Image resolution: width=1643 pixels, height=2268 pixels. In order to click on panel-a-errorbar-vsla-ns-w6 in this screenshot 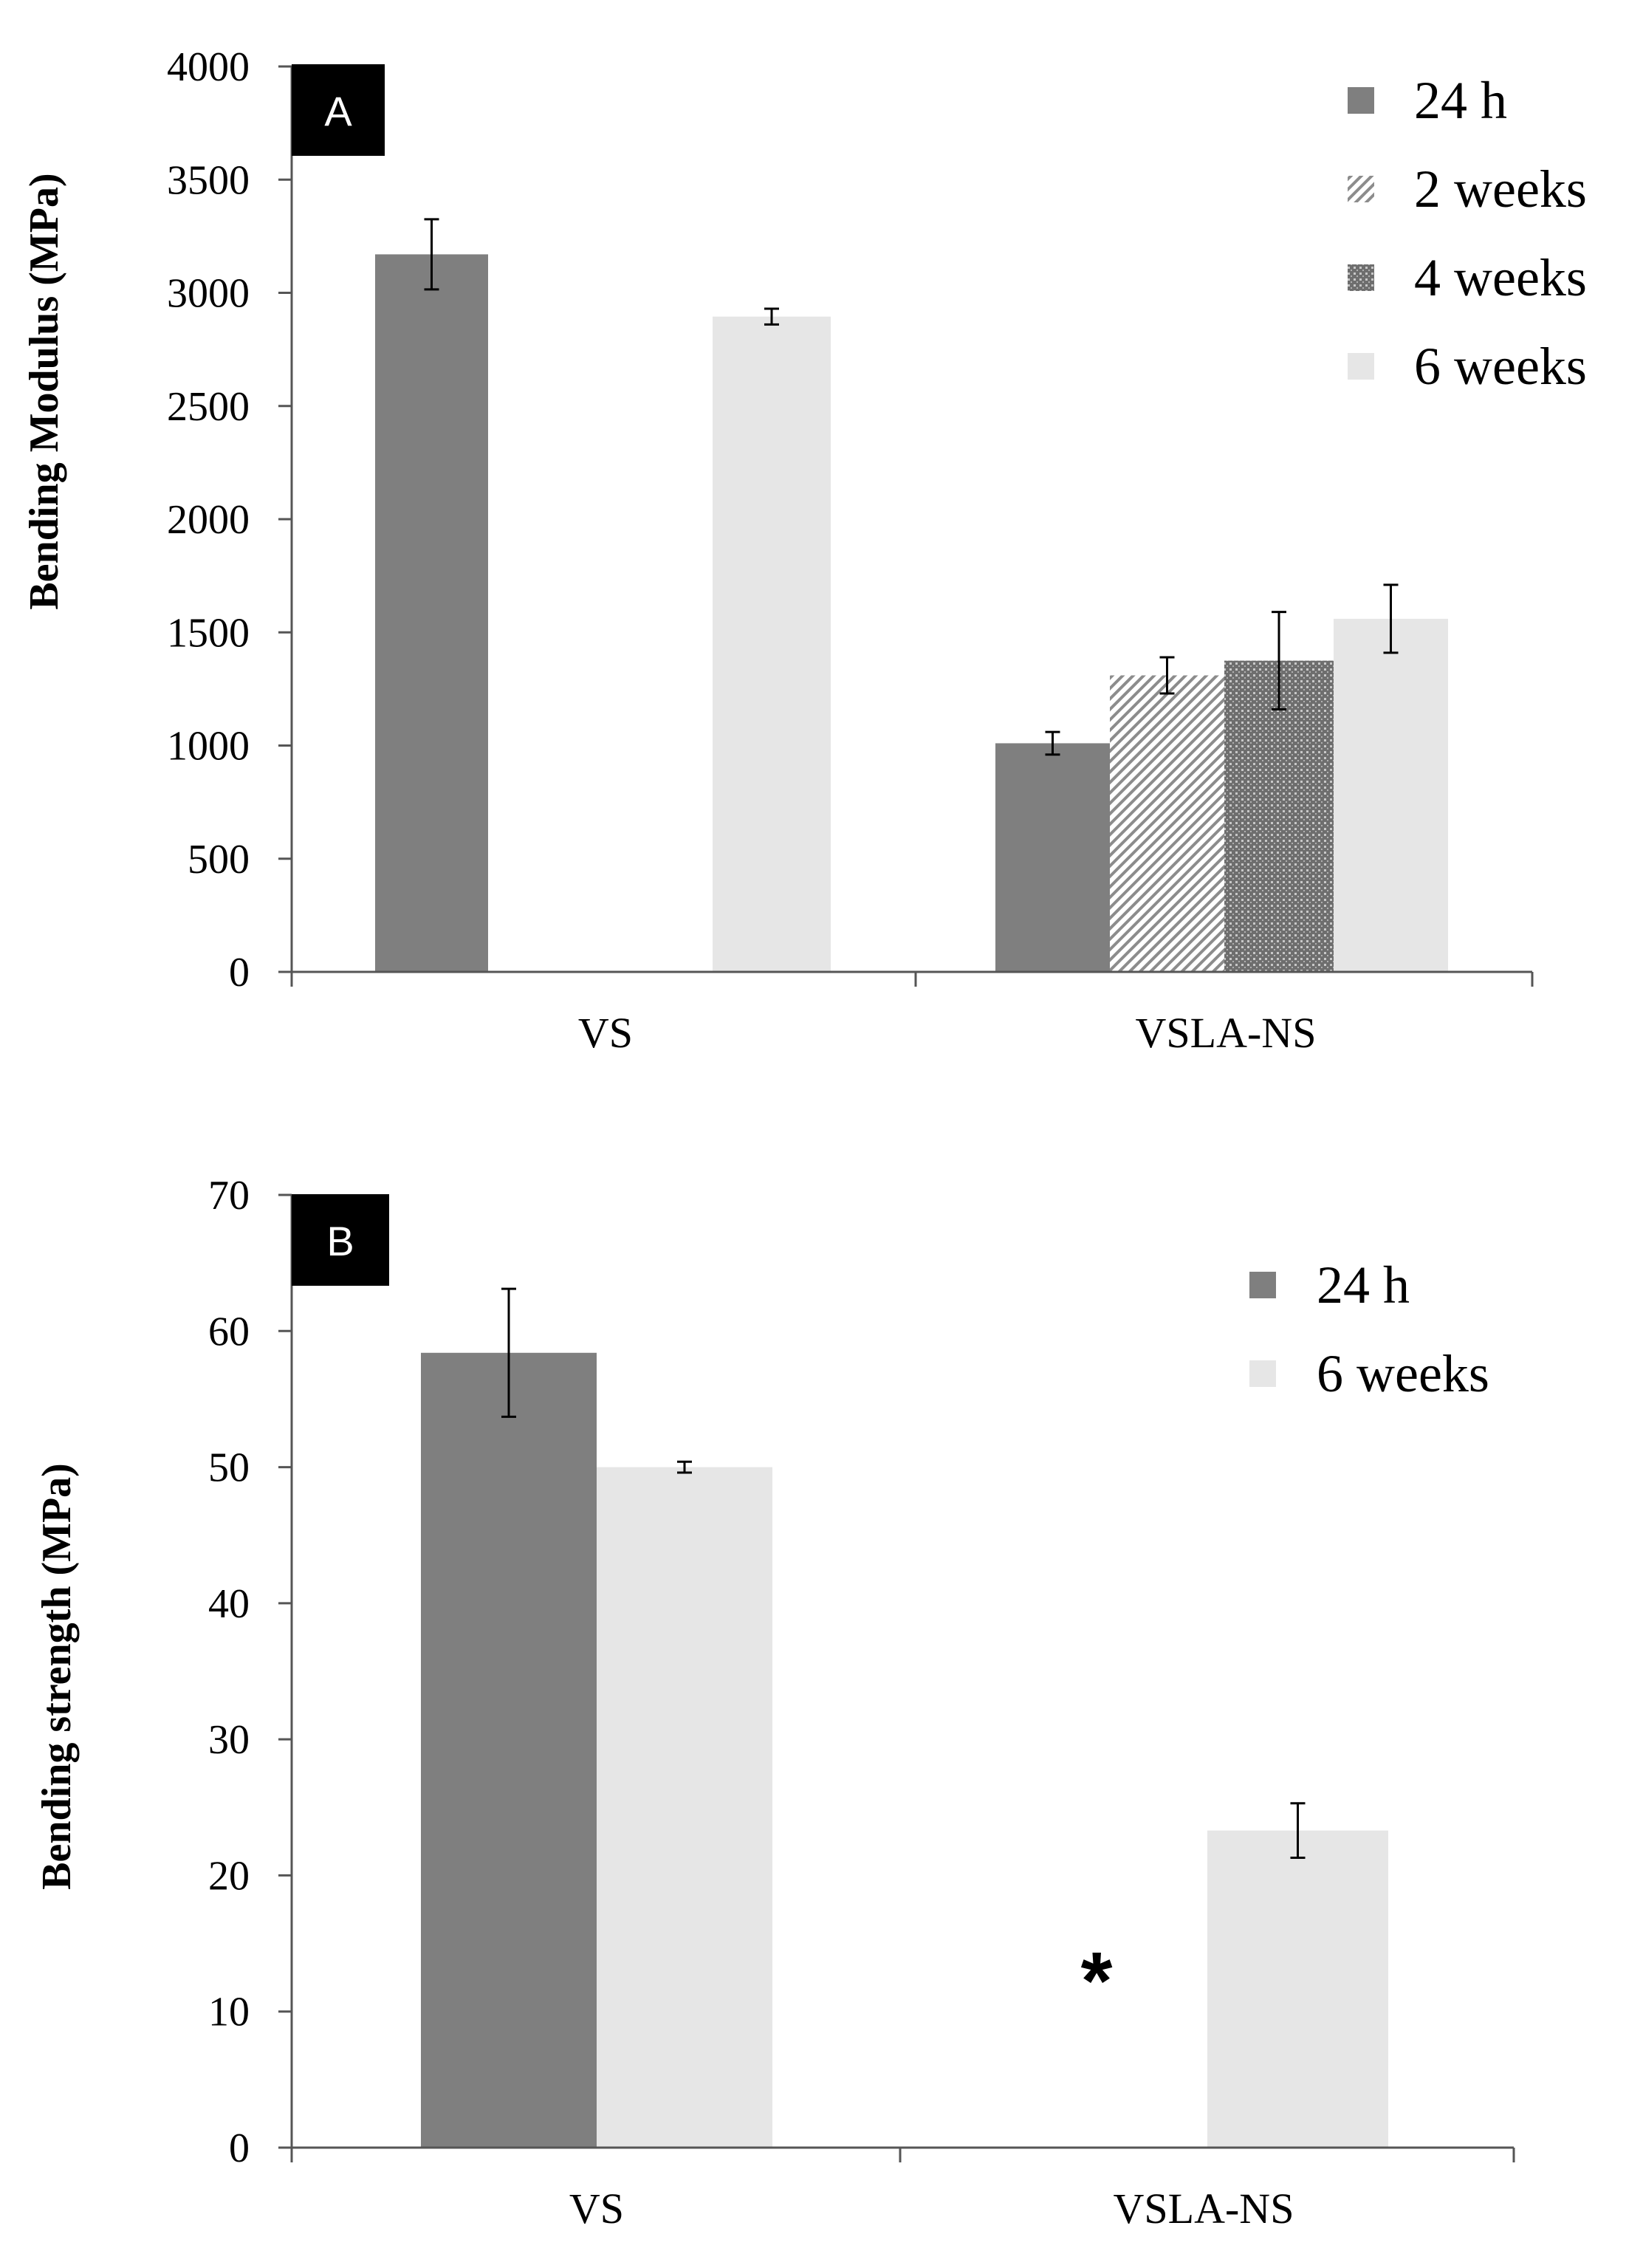, I will do `click(1391, 619)`.